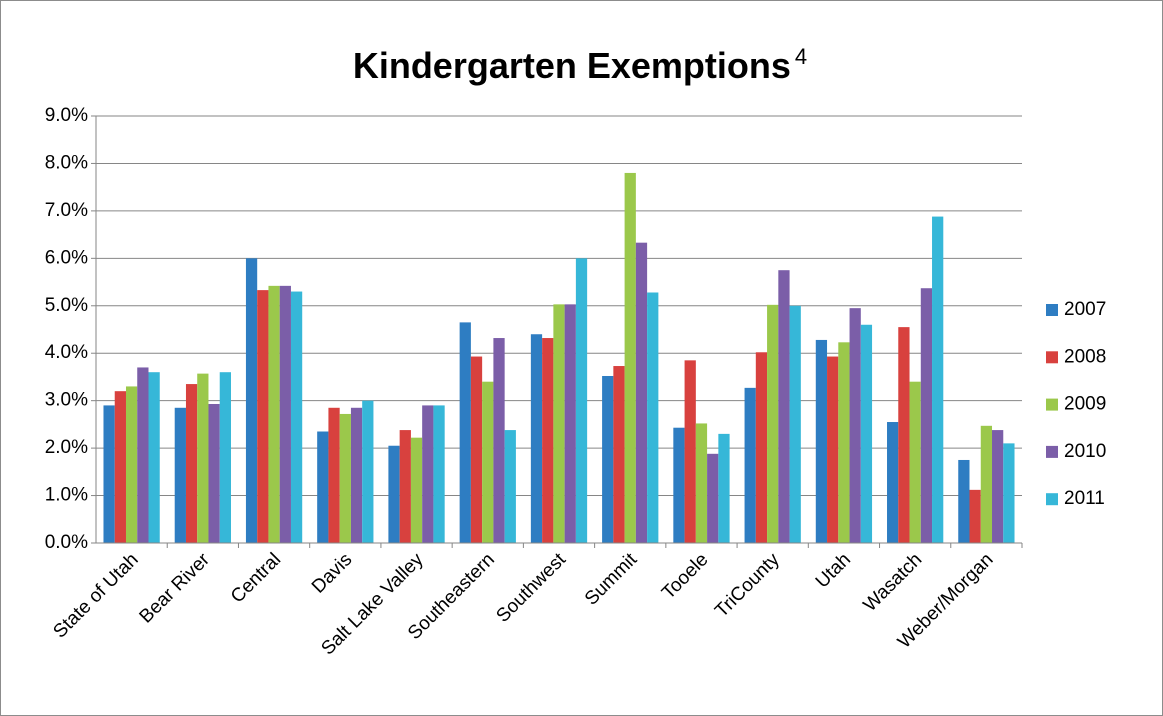 The image size is (1163, 716). I want to click on title-superscript: 4, so click(801, 56).